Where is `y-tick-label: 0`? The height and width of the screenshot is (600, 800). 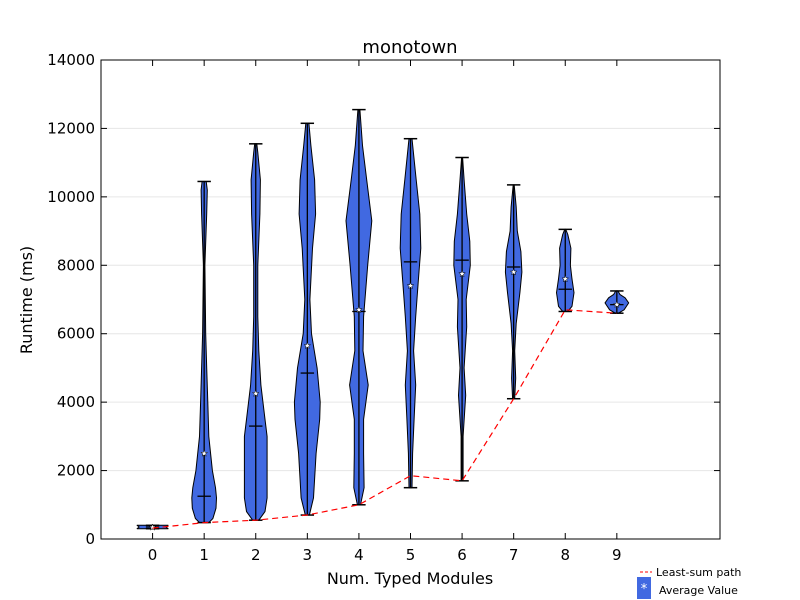 y-tick-label: 0 is located at coordinates (90, 539).